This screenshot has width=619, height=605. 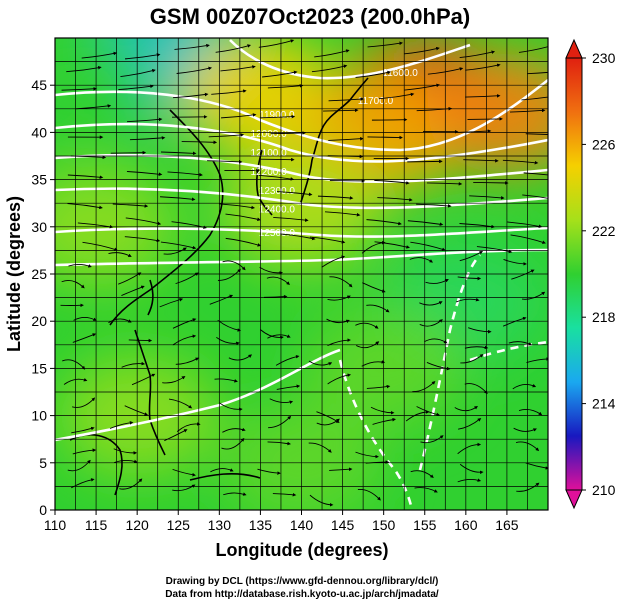 I want to click on colorbar-tick-label: 218, so click(x=604, y=317).